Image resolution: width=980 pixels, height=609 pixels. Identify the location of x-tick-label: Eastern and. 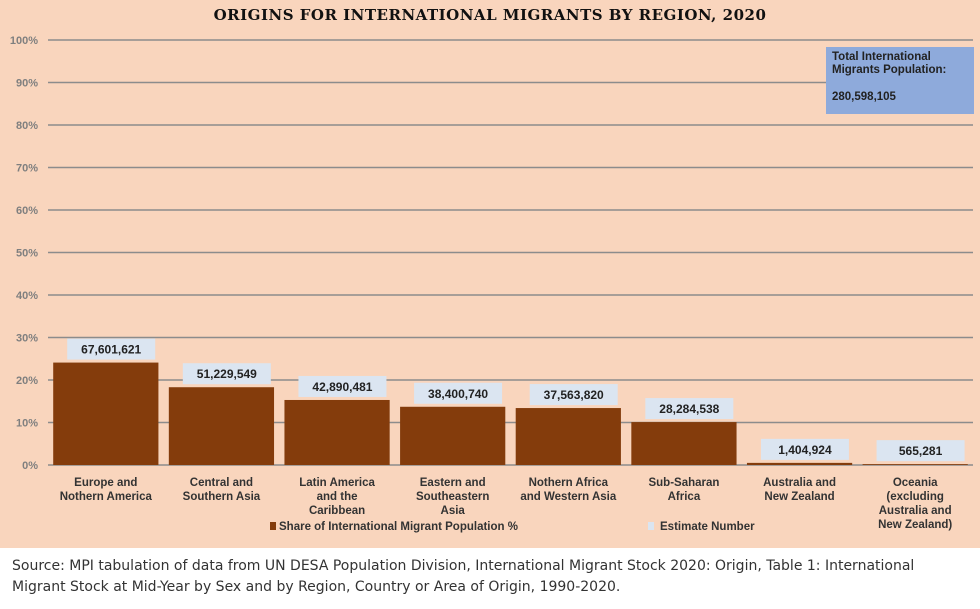
(453, 483).